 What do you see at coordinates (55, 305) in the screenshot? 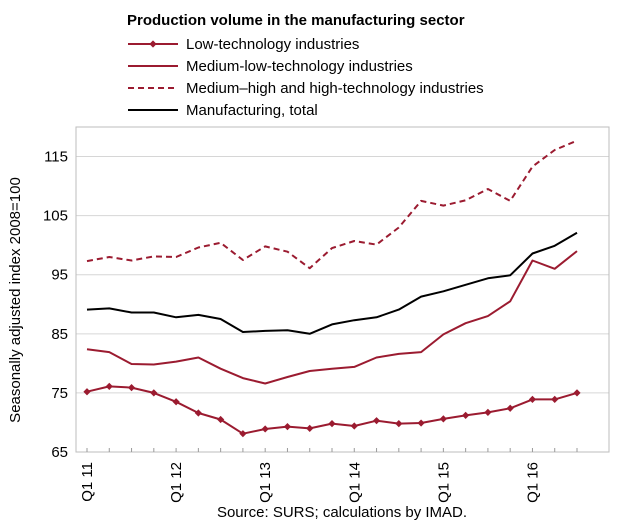
I see `y-axis-tick-labels: 65 75 85 95 105 115` at bounding box center [55, 305].